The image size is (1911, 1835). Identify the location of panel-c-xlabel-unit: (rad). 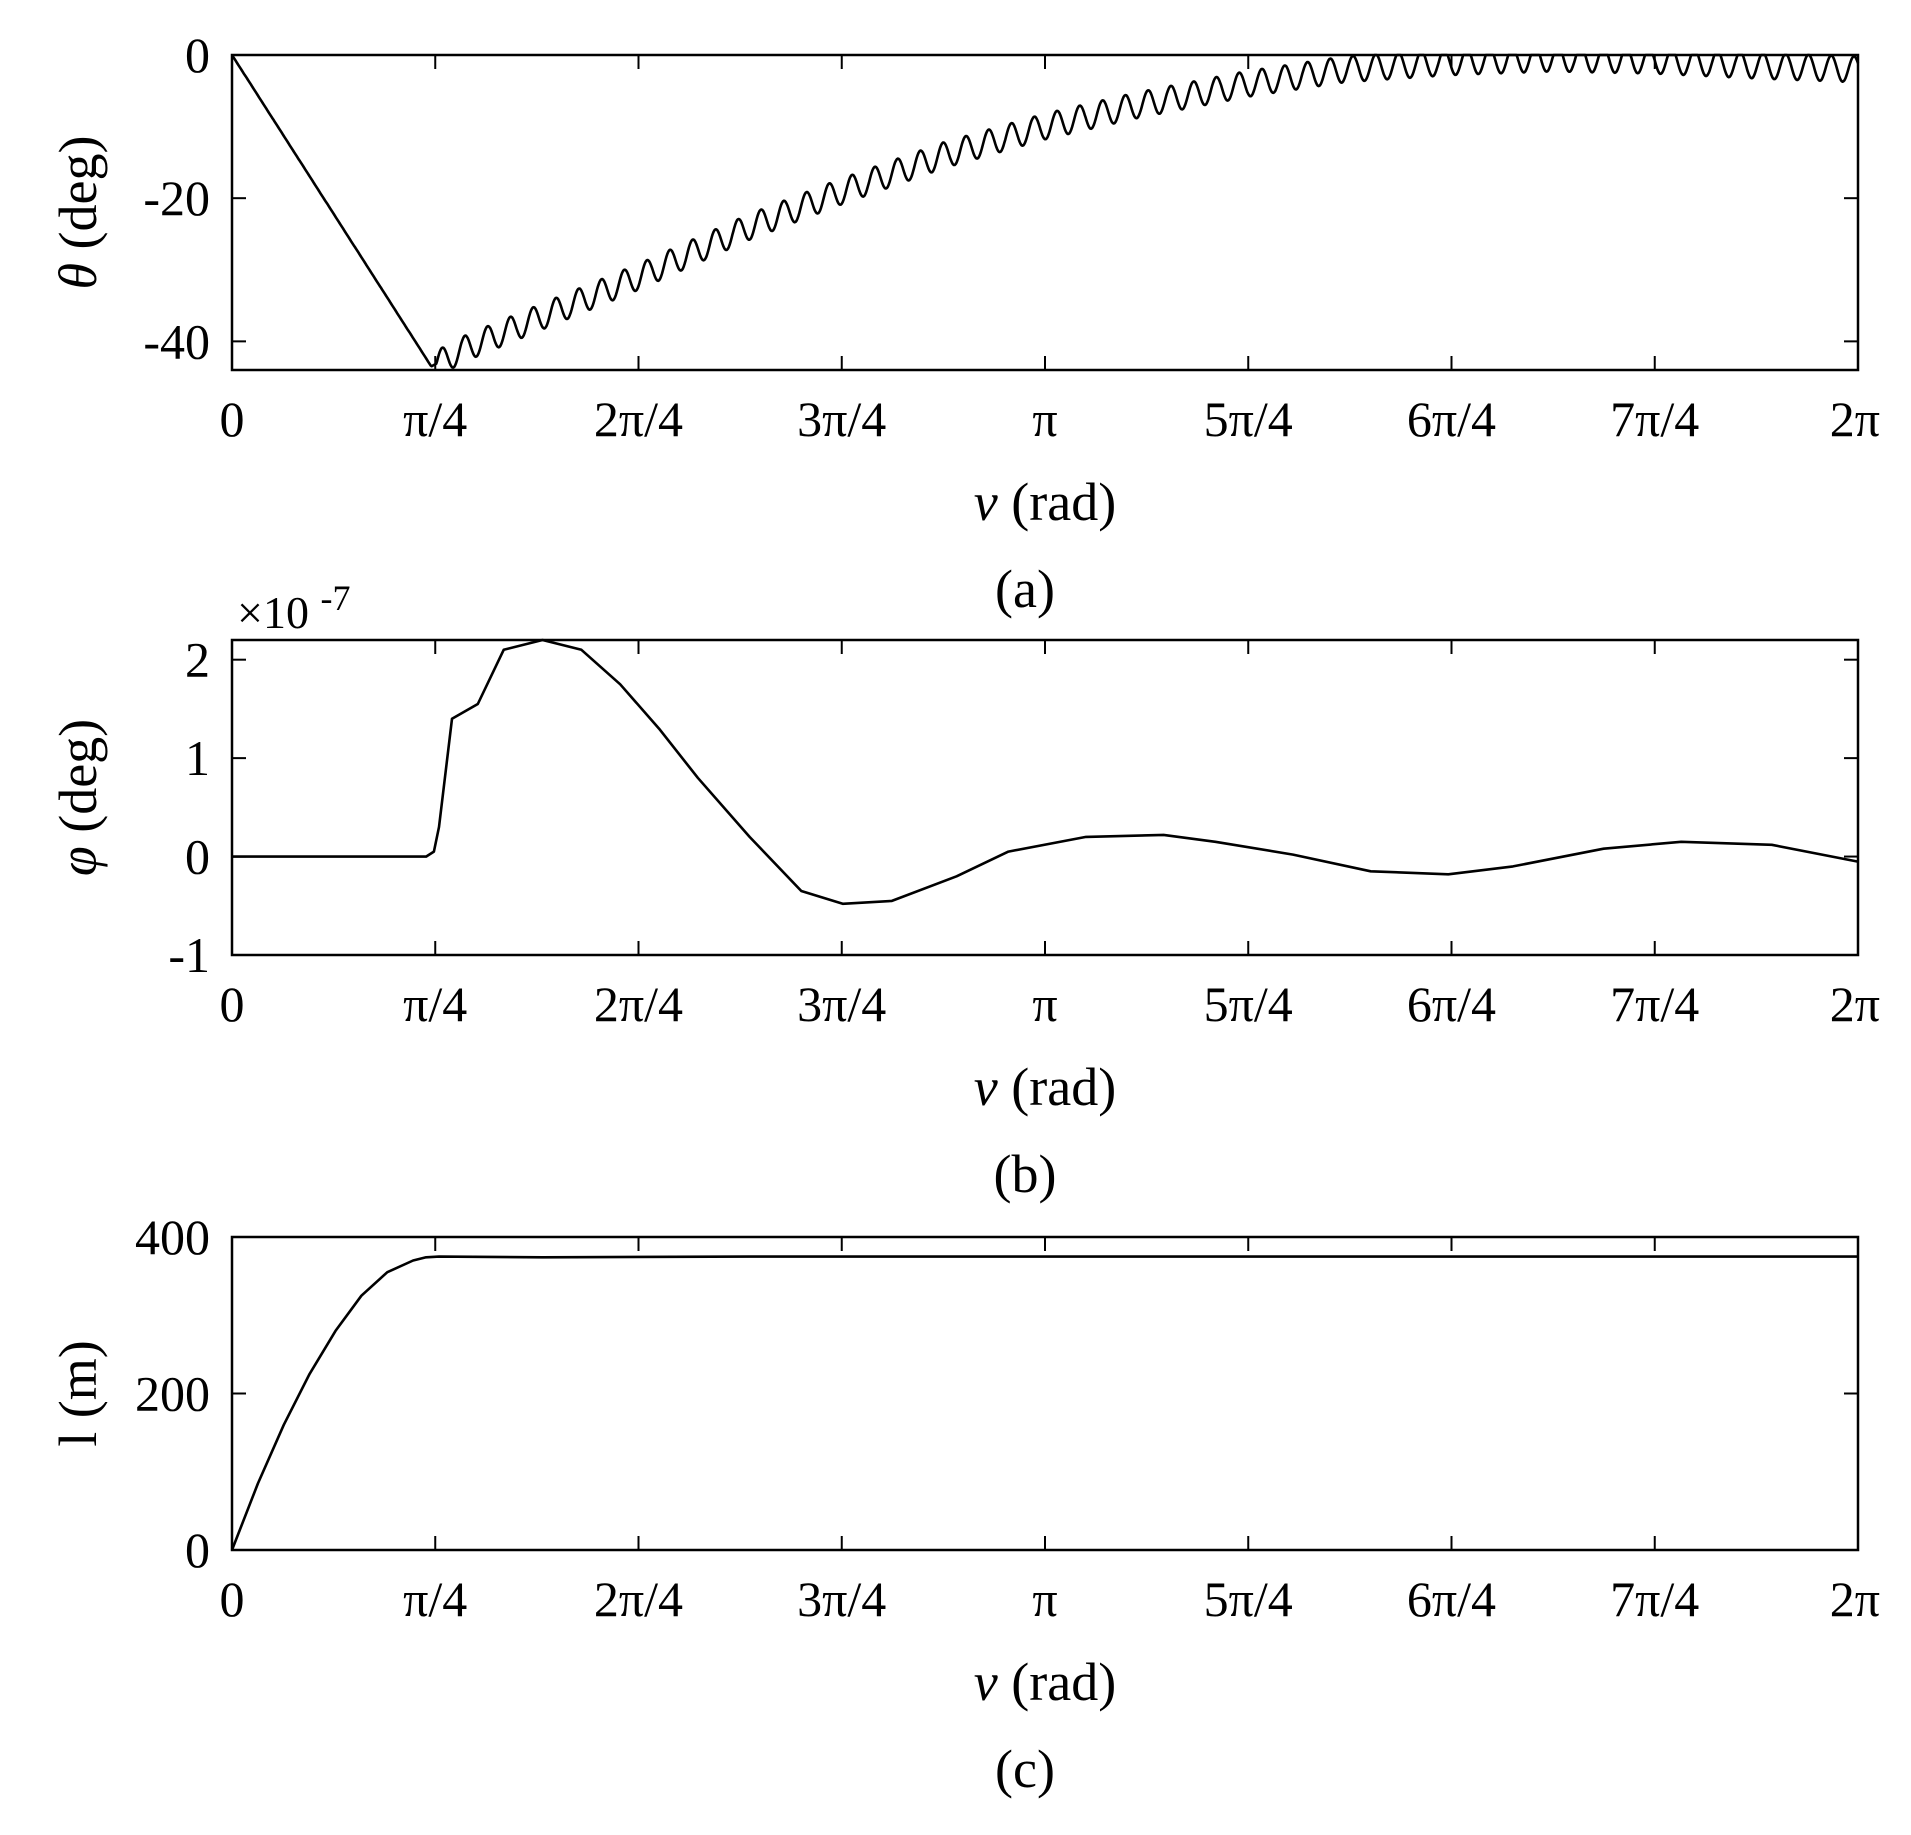
(1063, 1682).